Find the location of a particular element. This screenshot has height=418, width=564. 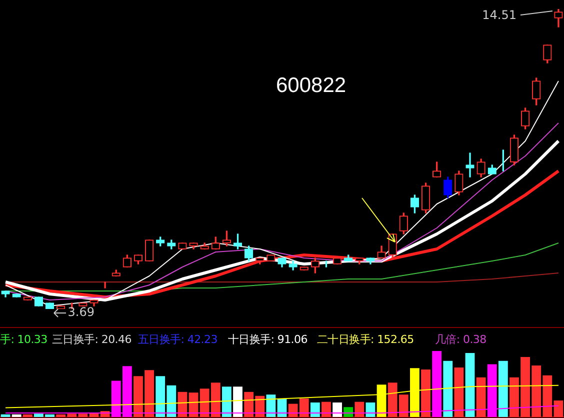

text: 十日换手: 91.06 is located at coordinates (268, 339).